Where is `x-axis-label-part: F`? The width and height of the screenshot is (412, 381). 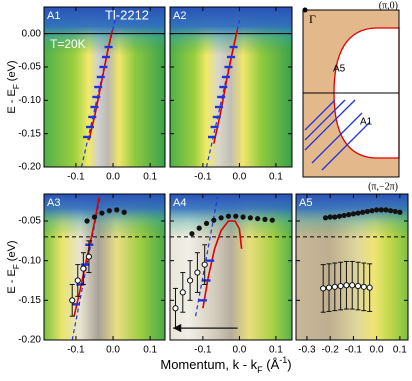 x-axis-label-part: F is located at coordinates (260, 370).